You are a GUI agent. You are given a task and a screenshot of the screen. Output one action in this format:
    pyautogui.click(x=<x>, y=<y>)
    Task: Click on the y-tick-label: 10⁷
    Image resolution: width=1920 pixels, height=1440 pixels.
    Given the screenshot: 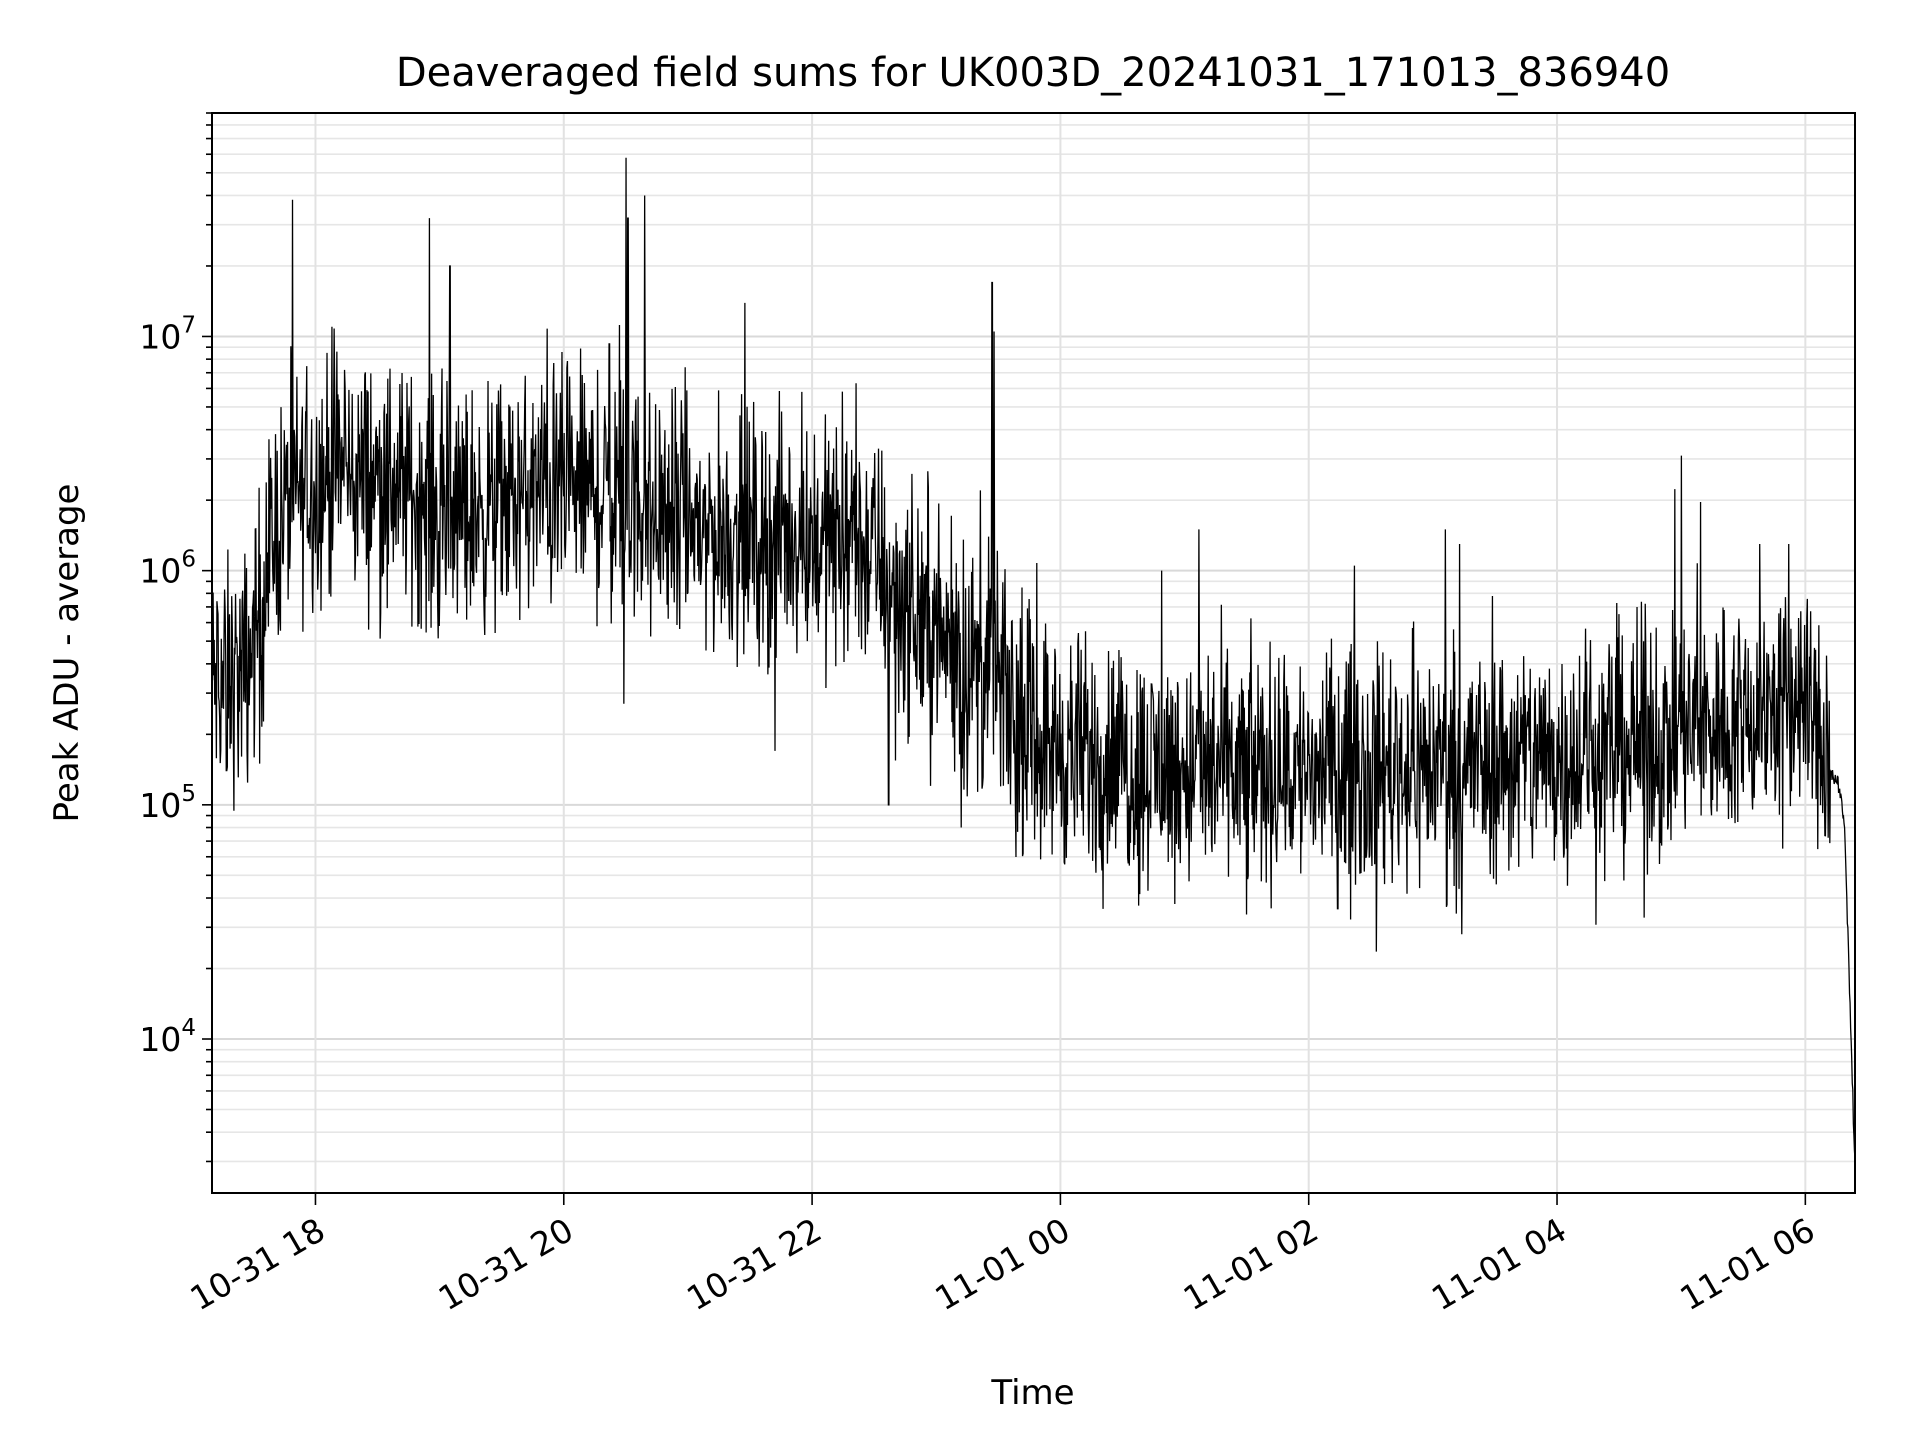 What is the action you would take?
    pyautogui.click(x=167, y=334)
    